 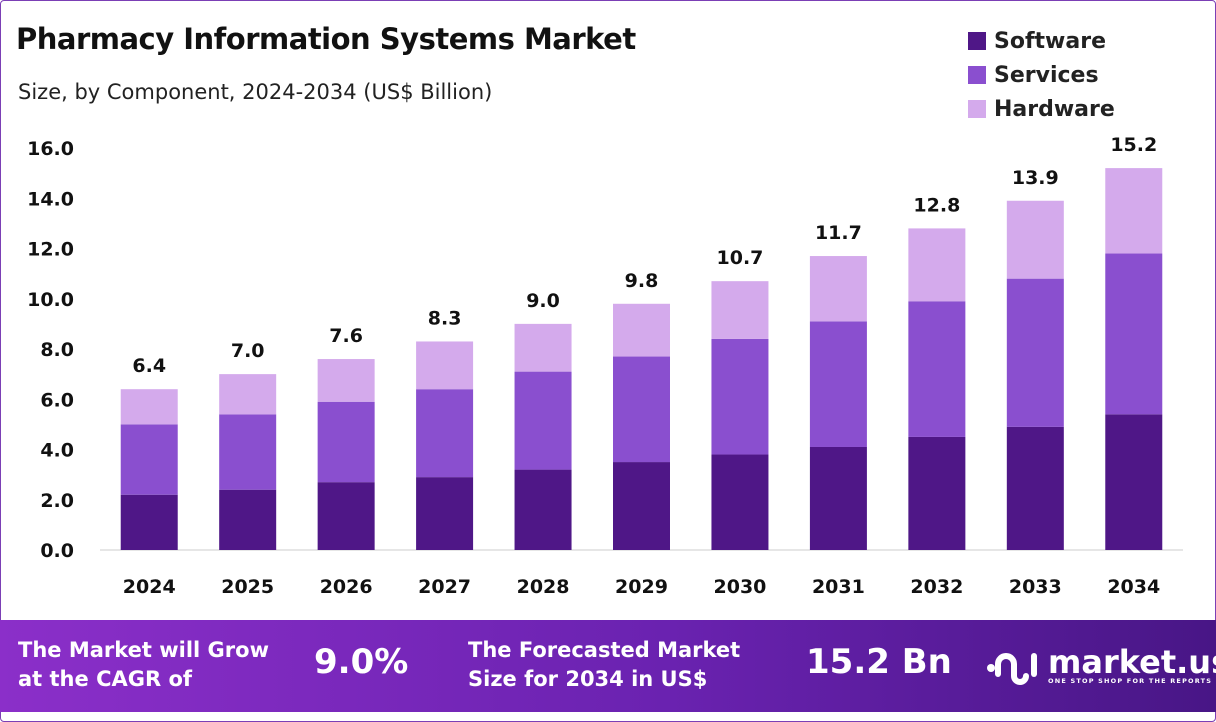 I want to click on legend-label: Services, so click(x=1046, y=75).